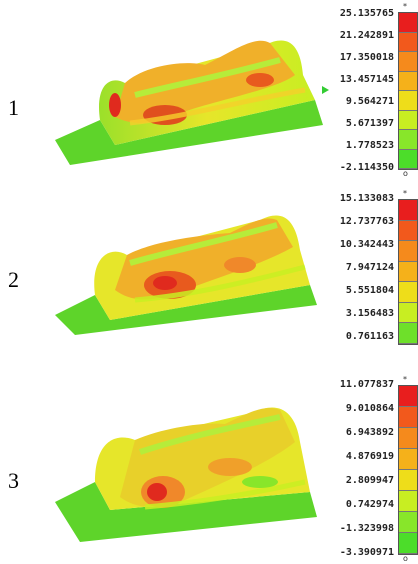 The width and height of the screenshot is (418, 564). I want to click on legend-value: -1.323998, so click(366, 528).